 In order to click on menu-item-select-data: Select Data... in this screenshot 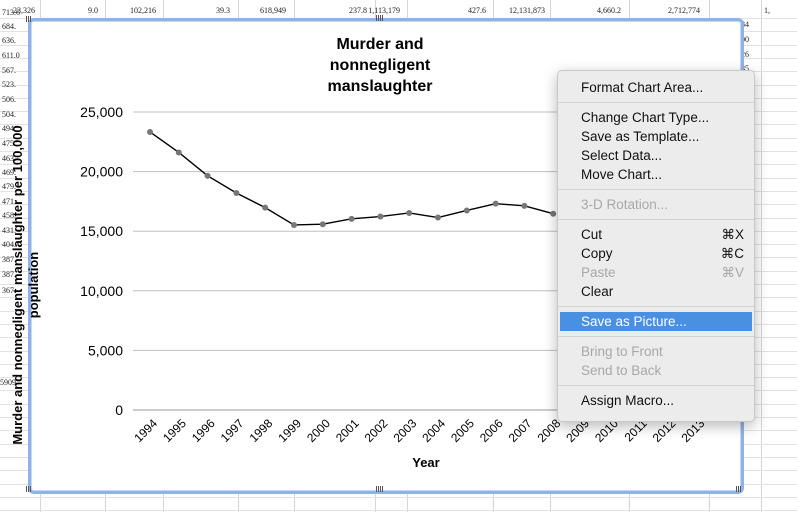, I will do `click(656, 155)`.